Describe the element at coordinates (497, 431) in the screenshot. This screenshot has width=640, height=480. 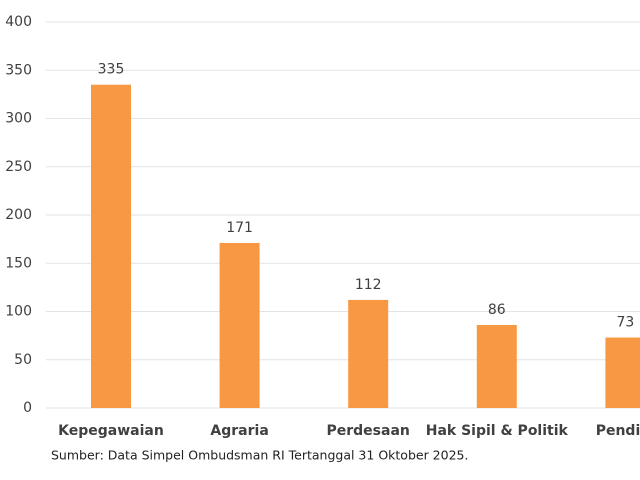
I see `x-tick-label: Hak Sipil & Politik` at that location.